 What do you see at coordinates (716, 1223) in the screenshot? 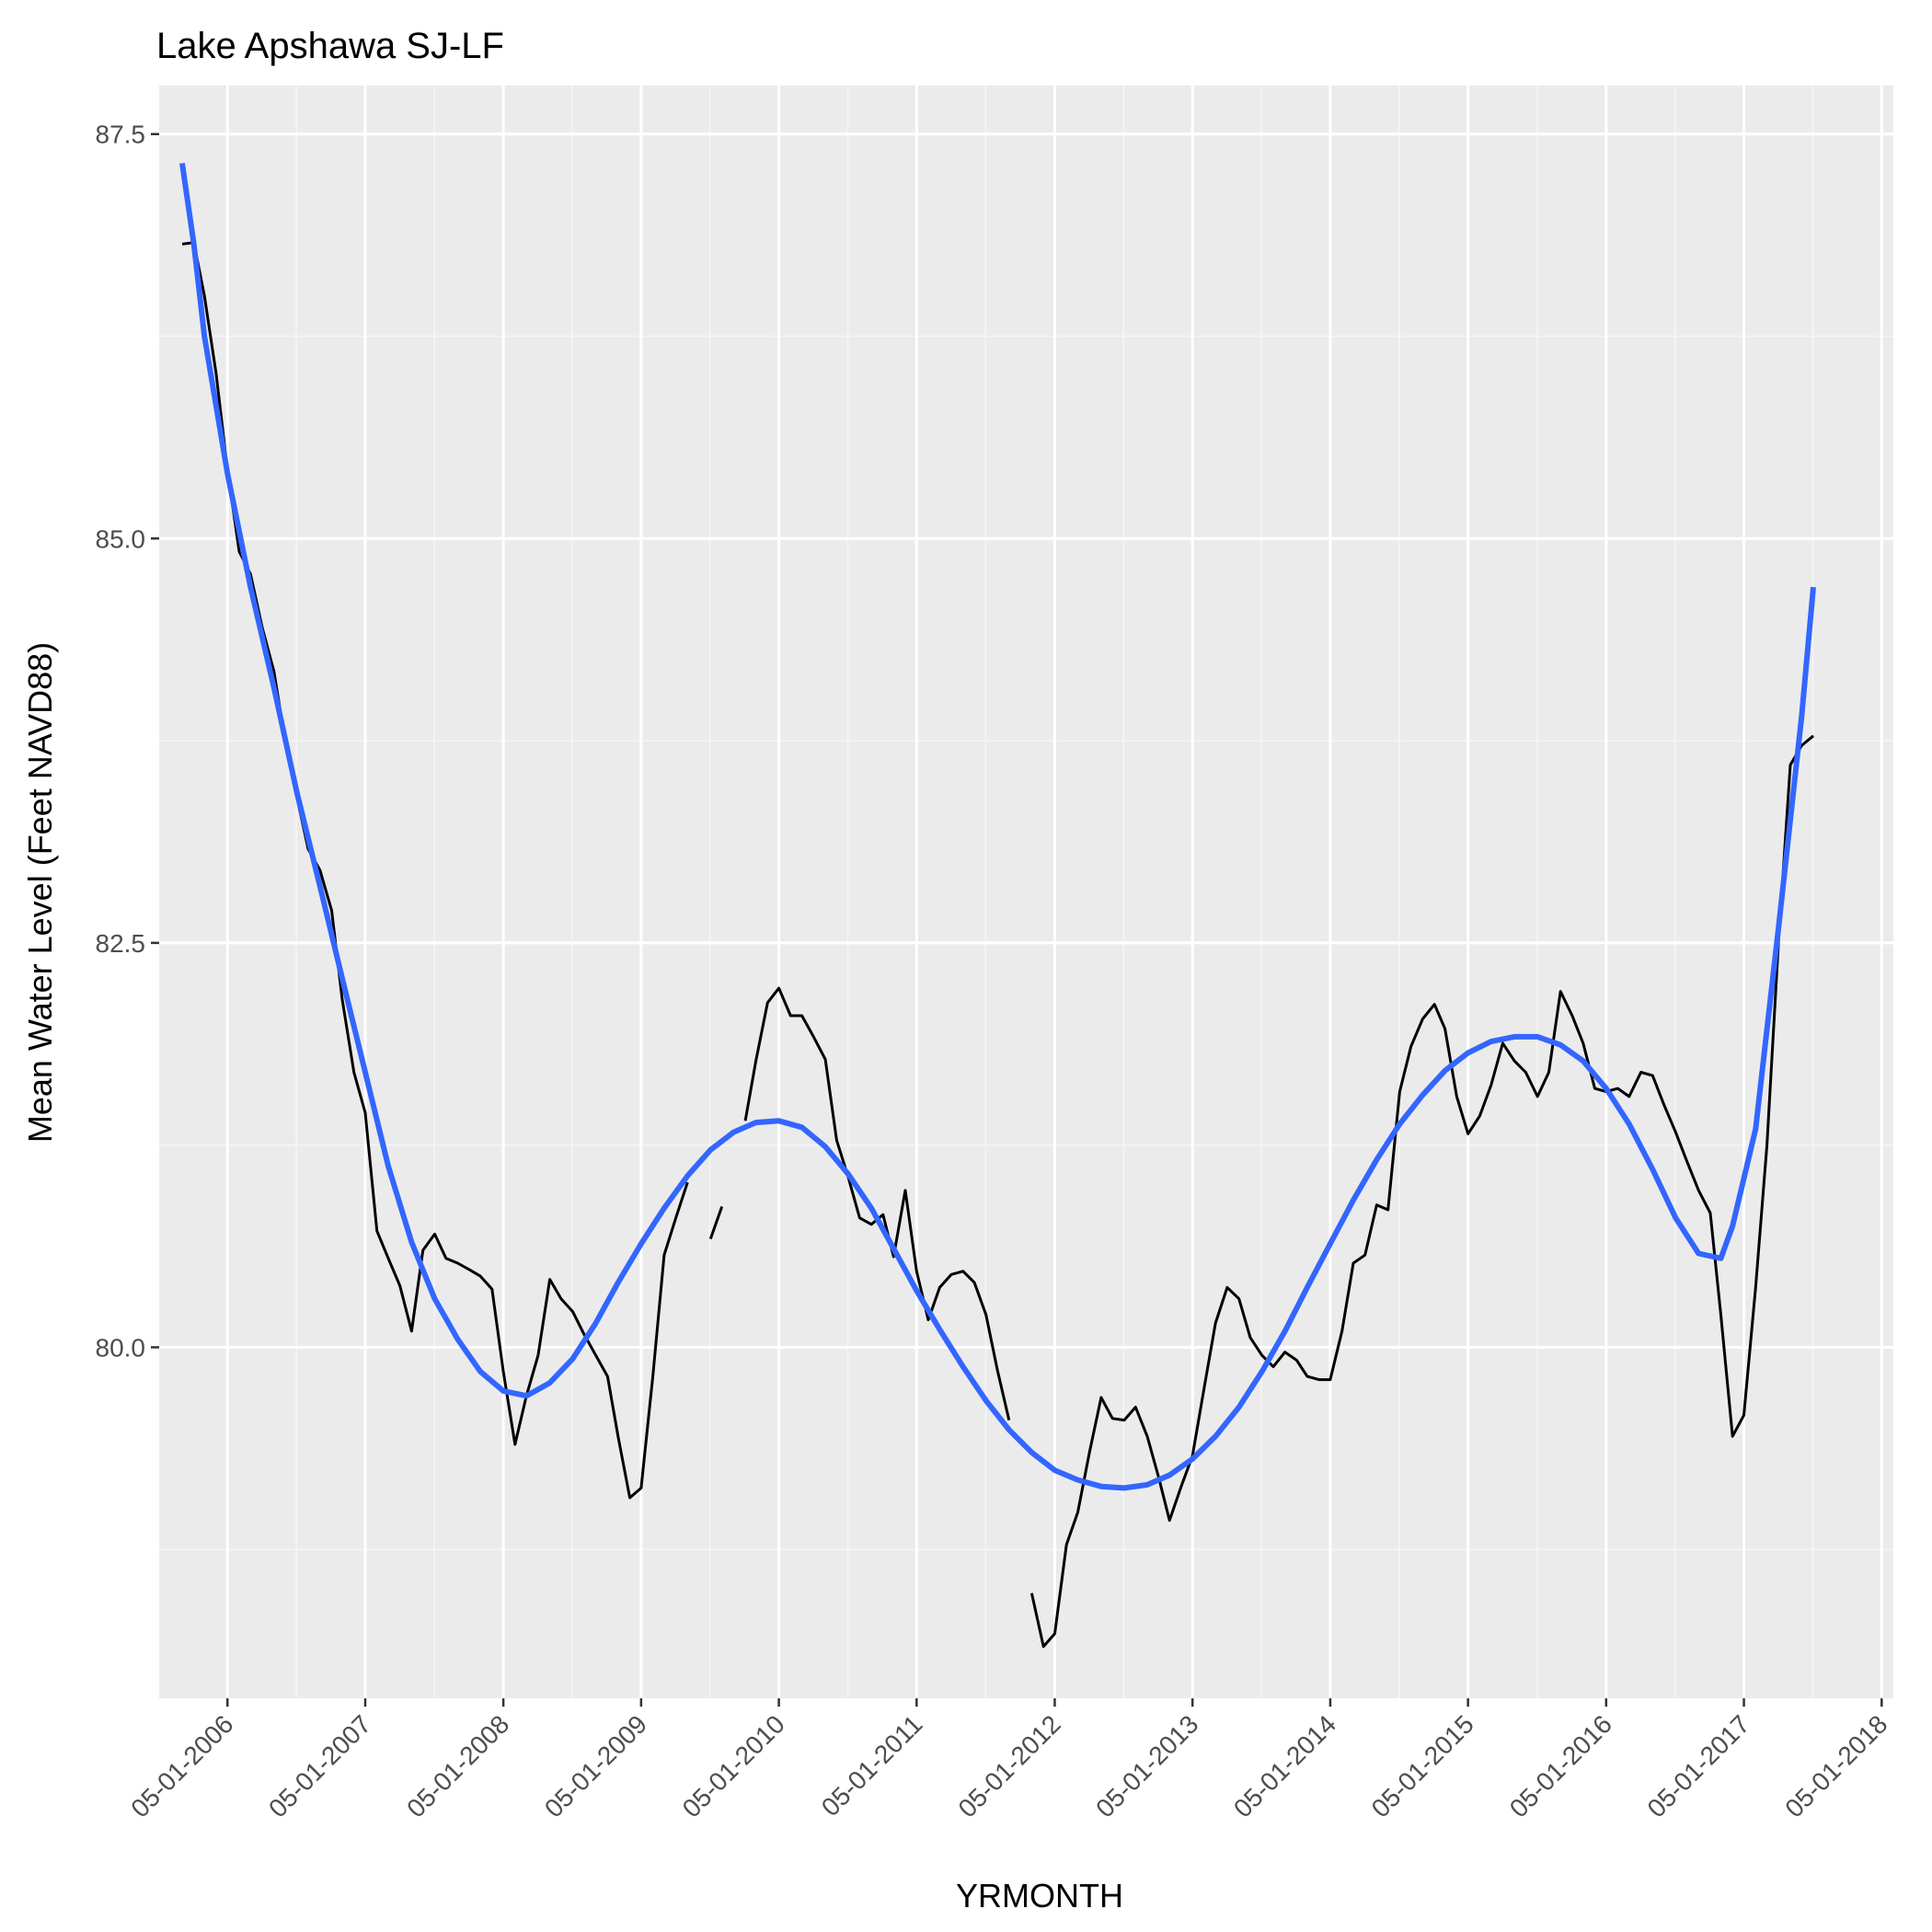
I see `observed-line-segment` at bounding box center [716, 1223].